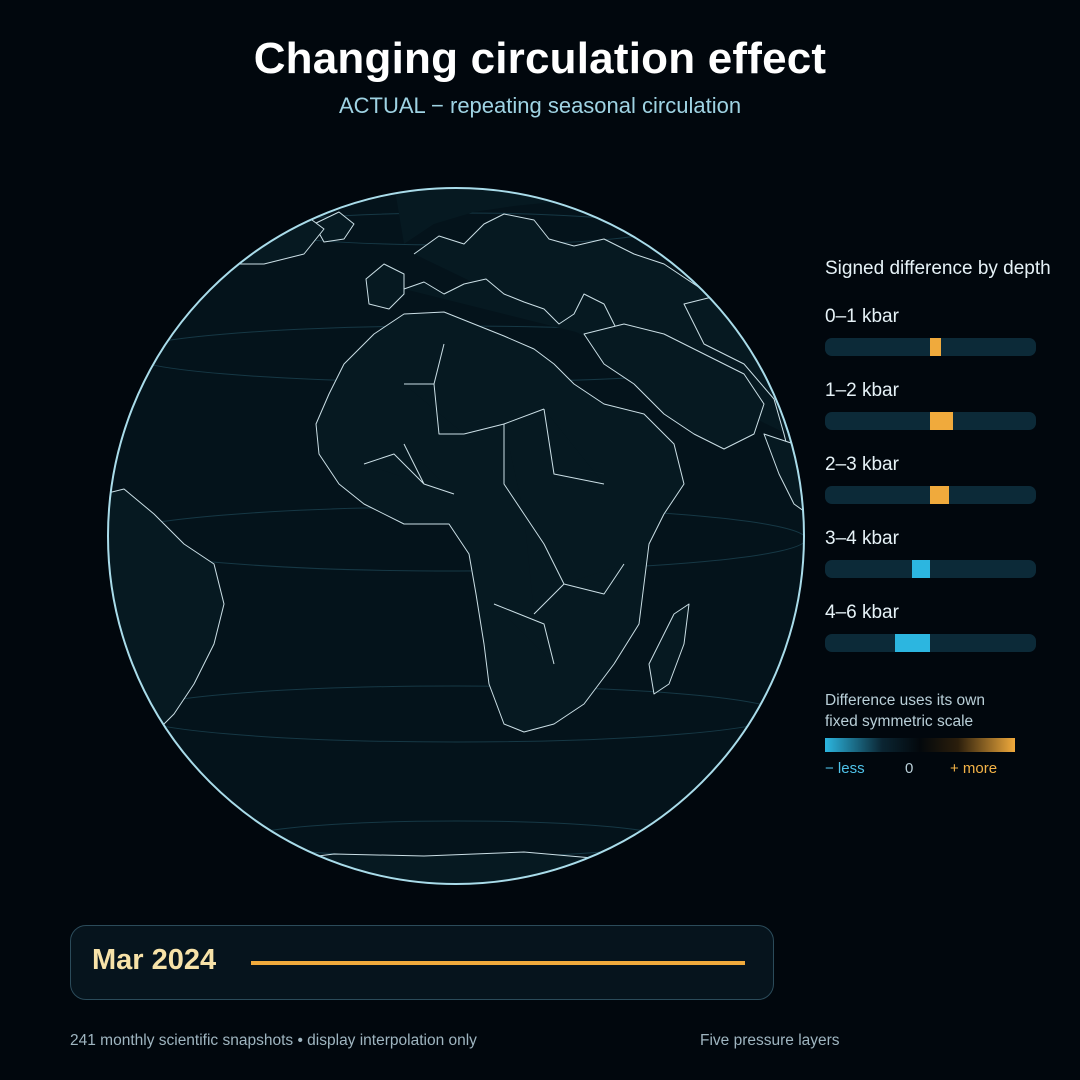  What do you see at coordinates (862, 612) in the screenshot?
I see `layer-label: 4–6 kbar` at bounding box center [862, 612].